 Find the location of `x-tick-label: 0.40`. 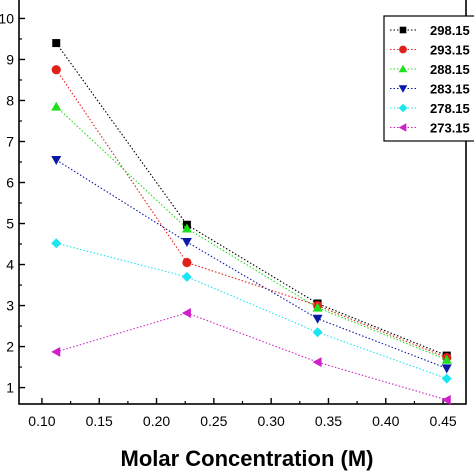

x-tick-label: 0.40 is located at coordinates (385, 421).